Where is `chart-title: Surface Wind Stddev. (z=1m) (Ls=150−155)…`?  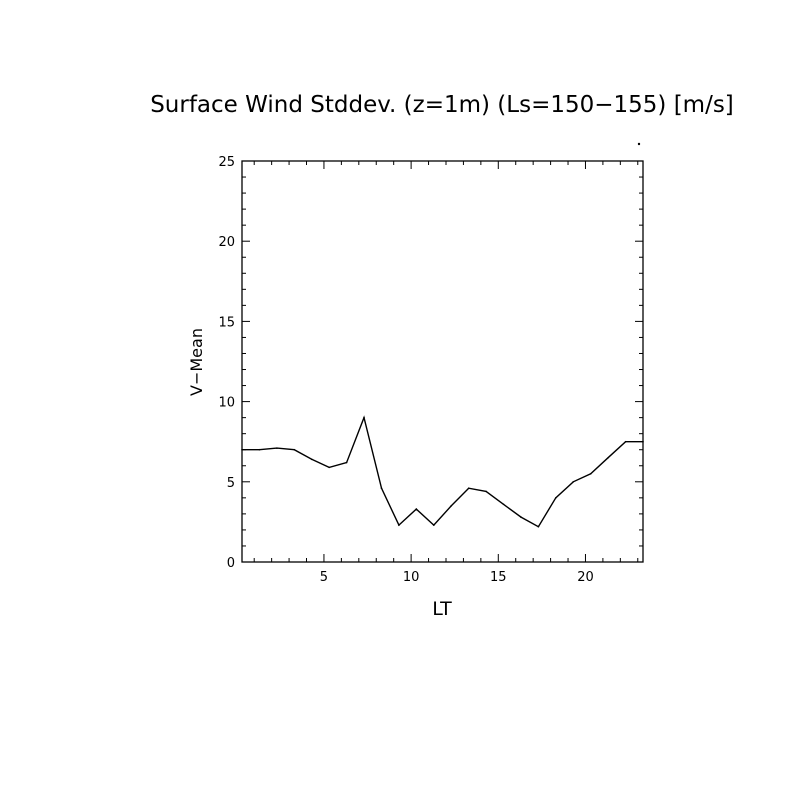
chart-title: Surface Wind Stddev. (z=1m) (Ls=150−155)… is located at coordinates (442, 105).